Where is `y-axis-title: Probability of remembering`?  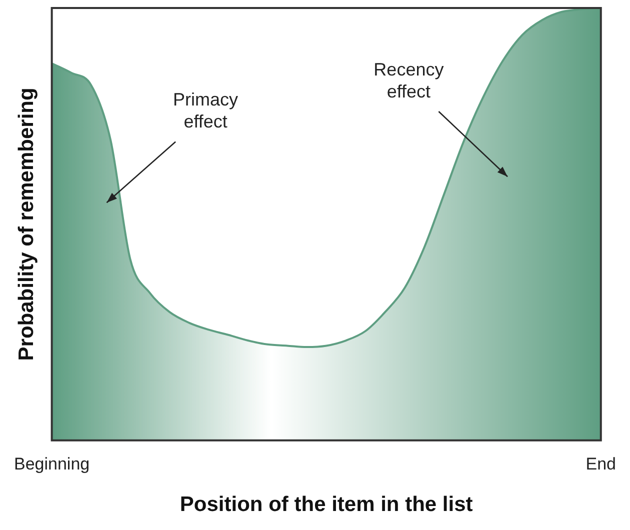
y-axis-title: Probability of remembering is located at coordinates (26, 224).